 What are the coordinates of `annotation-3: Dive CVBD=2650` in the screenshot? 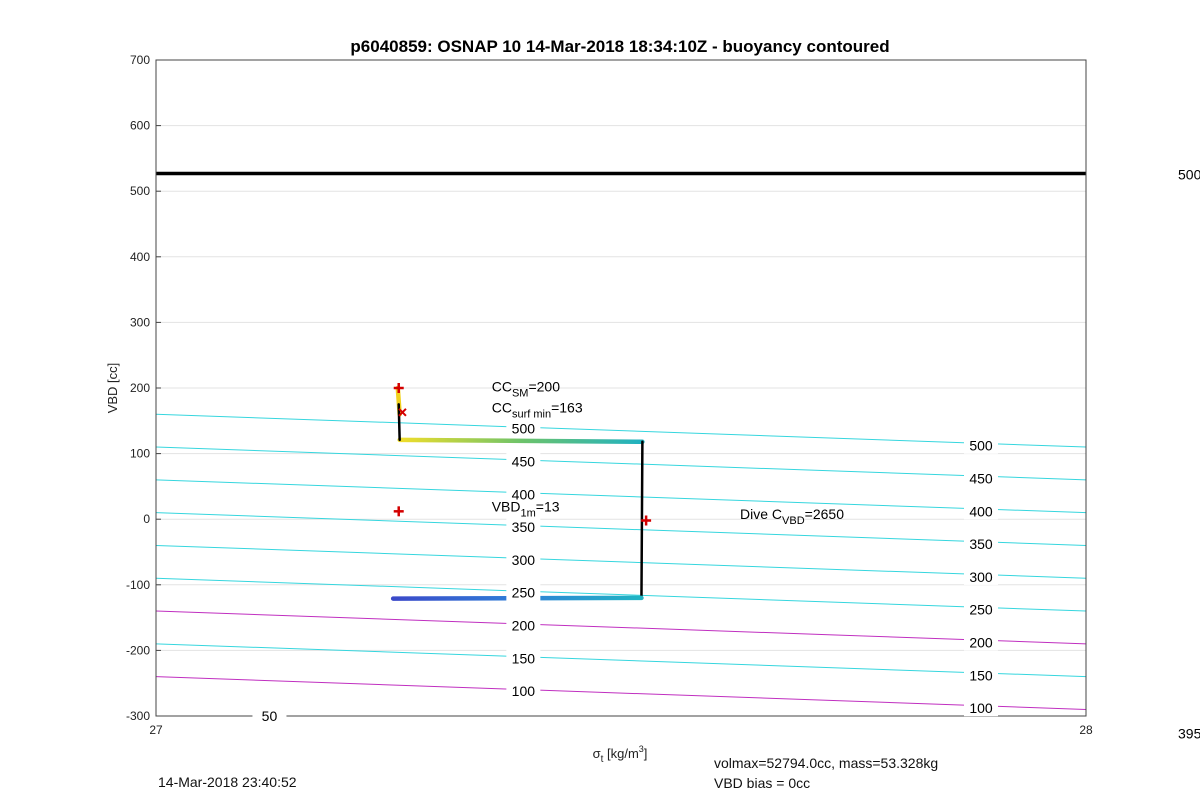 It's located at (792, 516).